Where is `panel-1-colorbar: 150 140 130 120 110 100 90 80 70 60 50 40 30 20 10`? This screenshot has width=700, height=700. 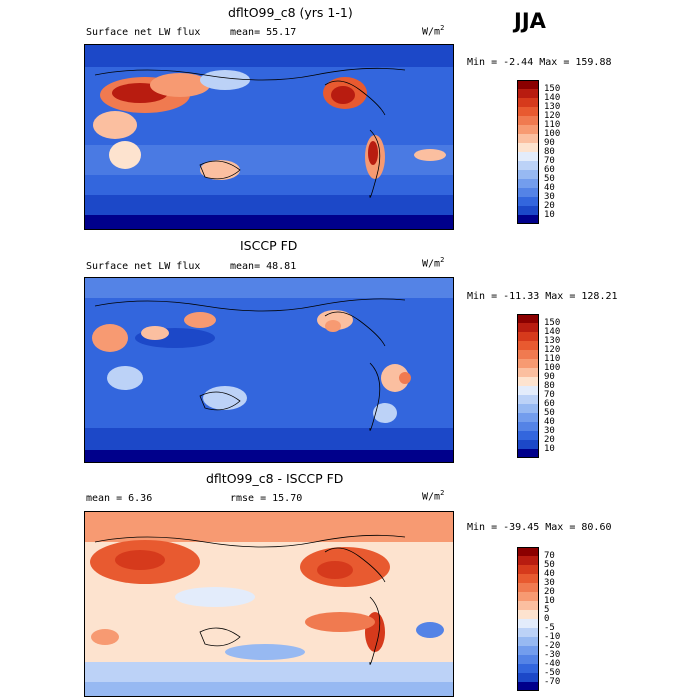
panel-1-colorbar: 150 140 130 120 110 100 90 80 70 60 50 40 30 20 10 is located at coordinates (538, 152).